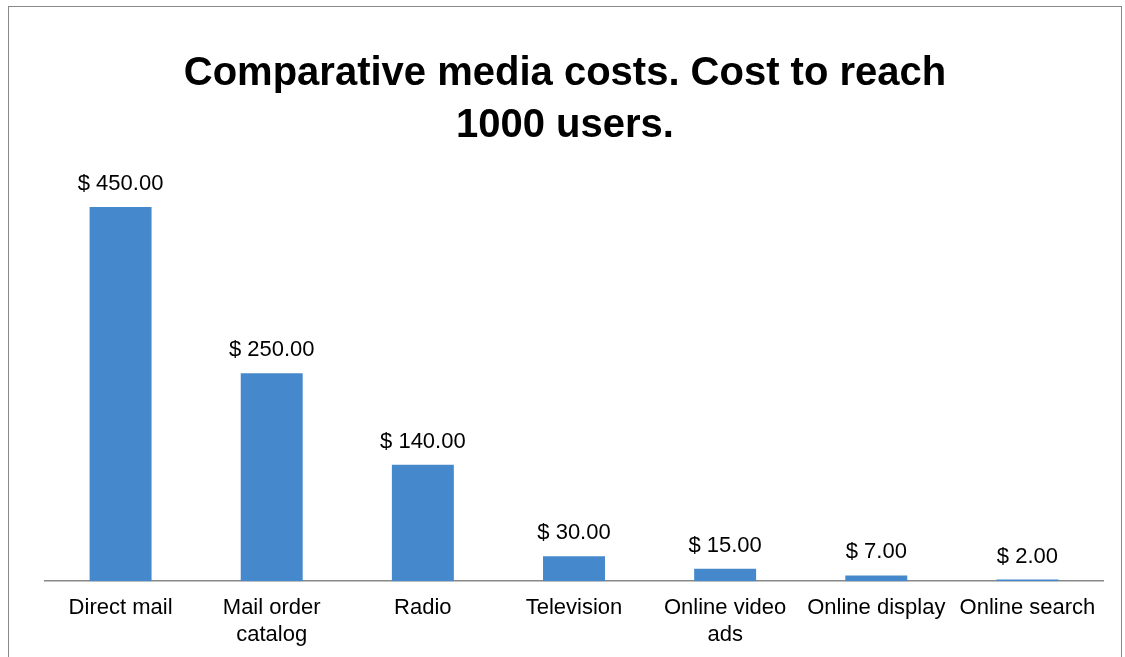  I want to click on data-label: $ 7.00, so click(876, 551).